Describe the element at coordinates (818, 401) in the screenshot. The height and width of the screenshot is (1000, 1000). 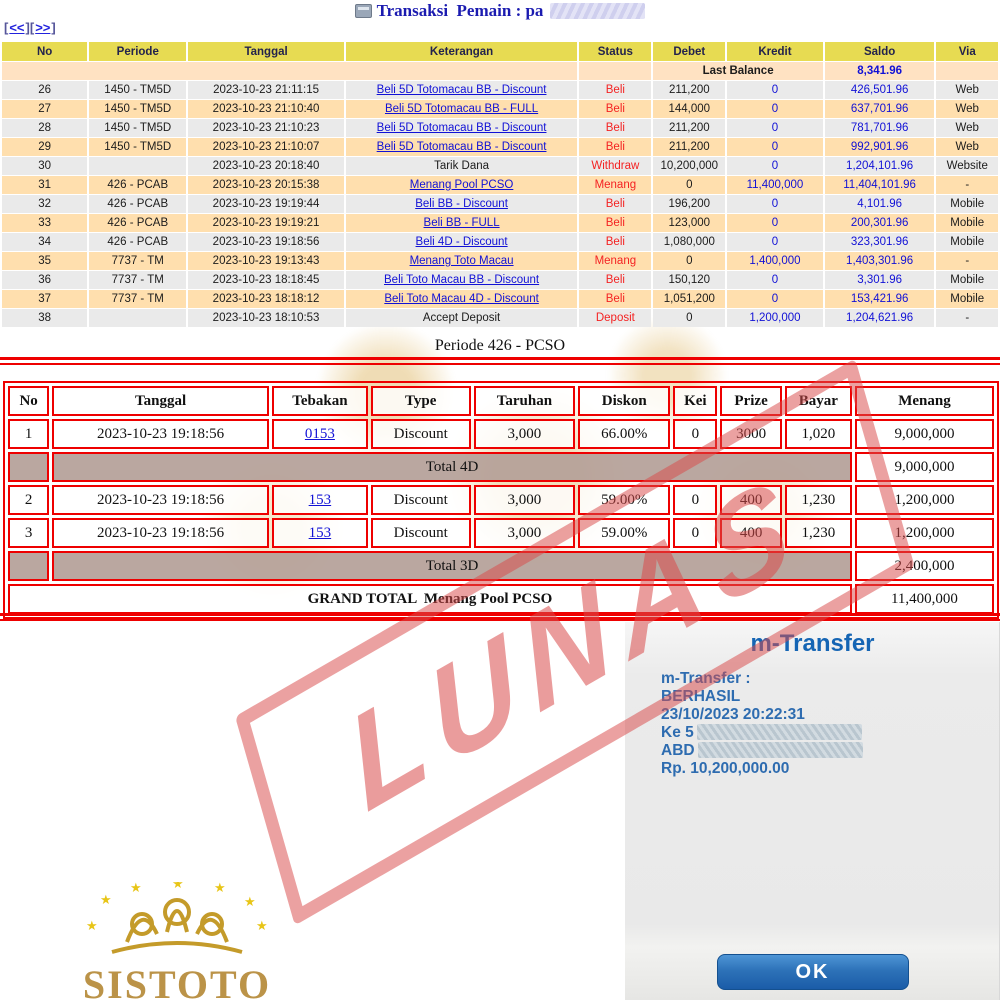
I see `col-bayar: Bayar` at that location.